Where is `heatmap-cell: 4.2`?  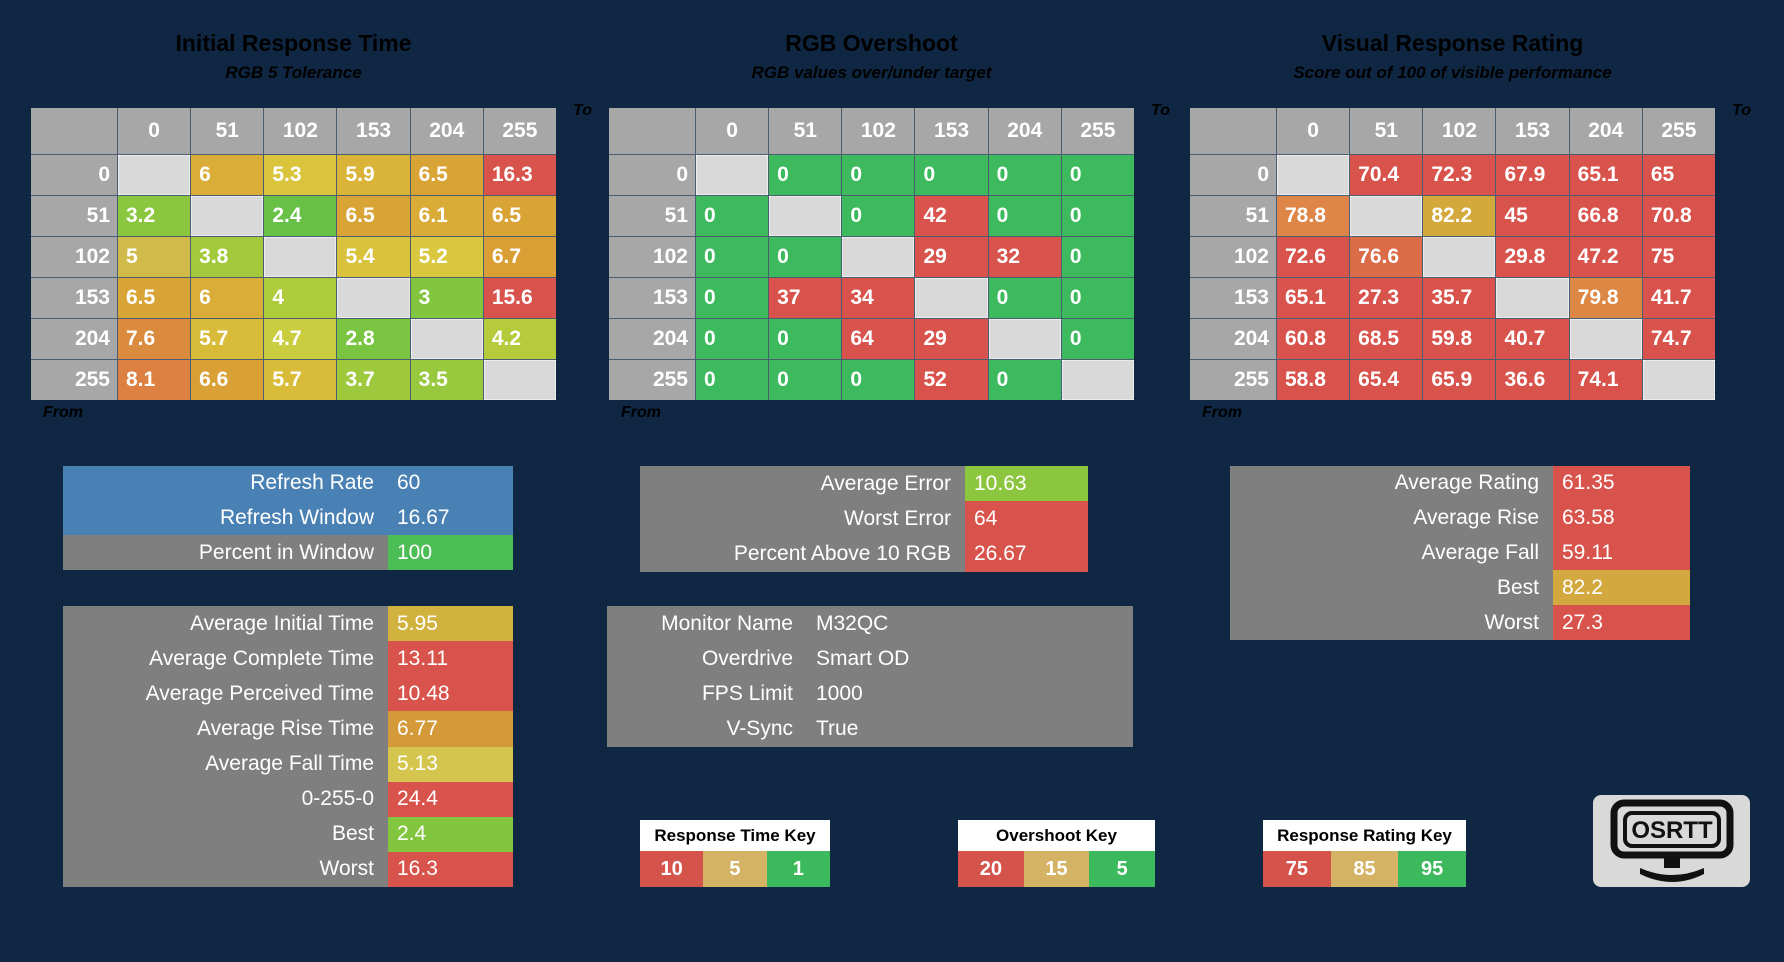 heatmap-cell: 4.2 is located at coordinates (519, 339).